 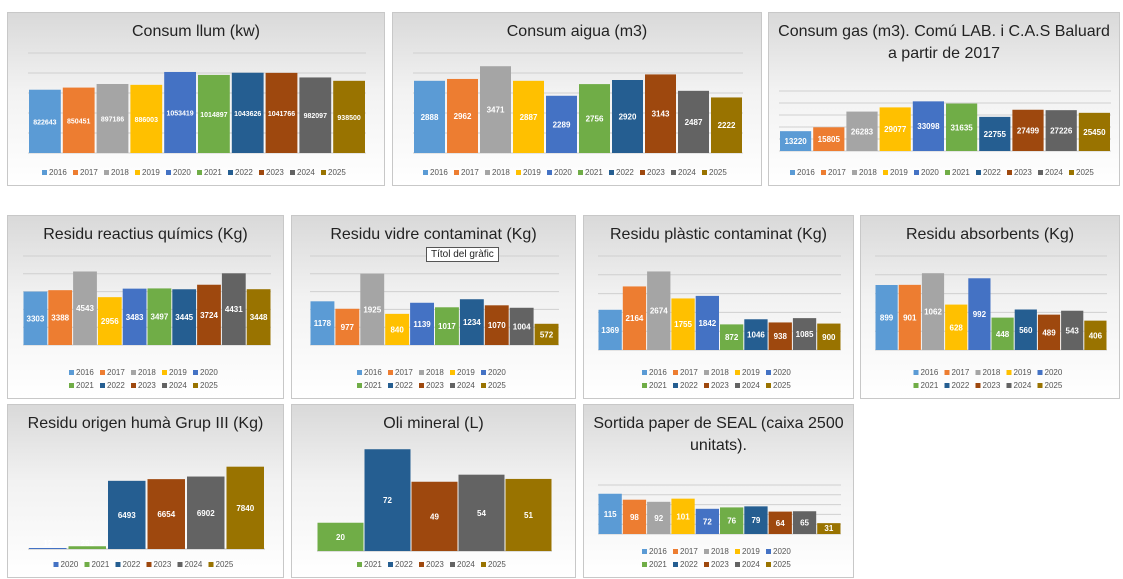 I want to click on data-label: 1755, so click(x=683, y=324).